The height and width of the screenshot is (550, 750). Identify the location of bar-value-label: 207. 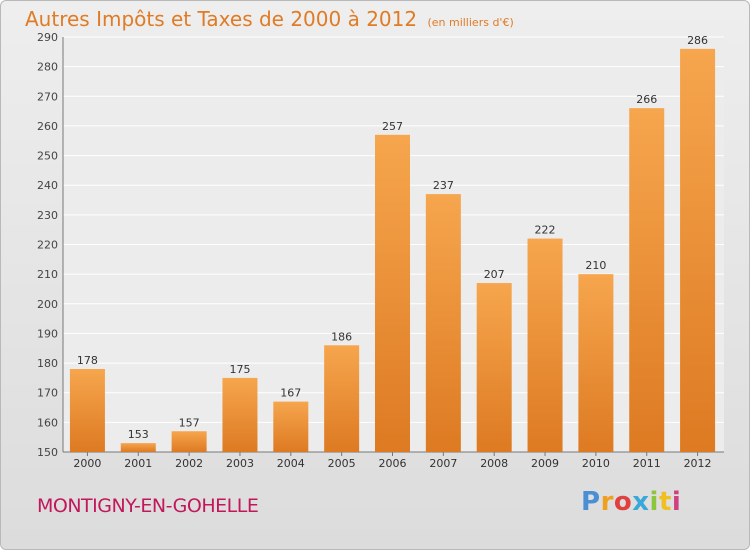
(494, 274).